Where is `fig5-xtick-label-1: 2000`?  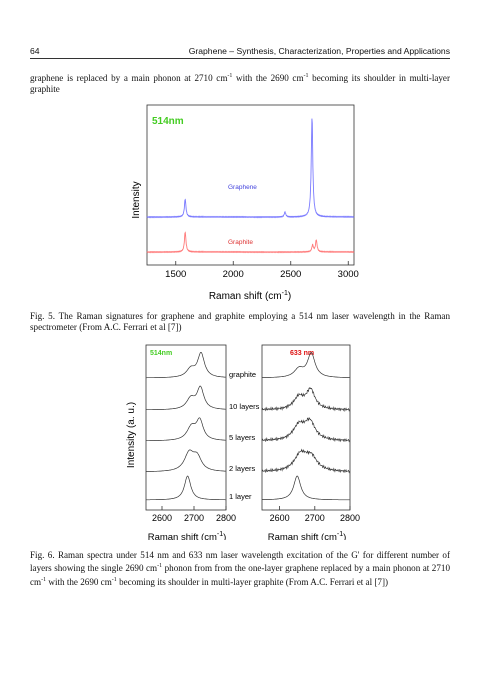 fig5-xtick-label-1: 2000 is located at coordinates (233, 274).